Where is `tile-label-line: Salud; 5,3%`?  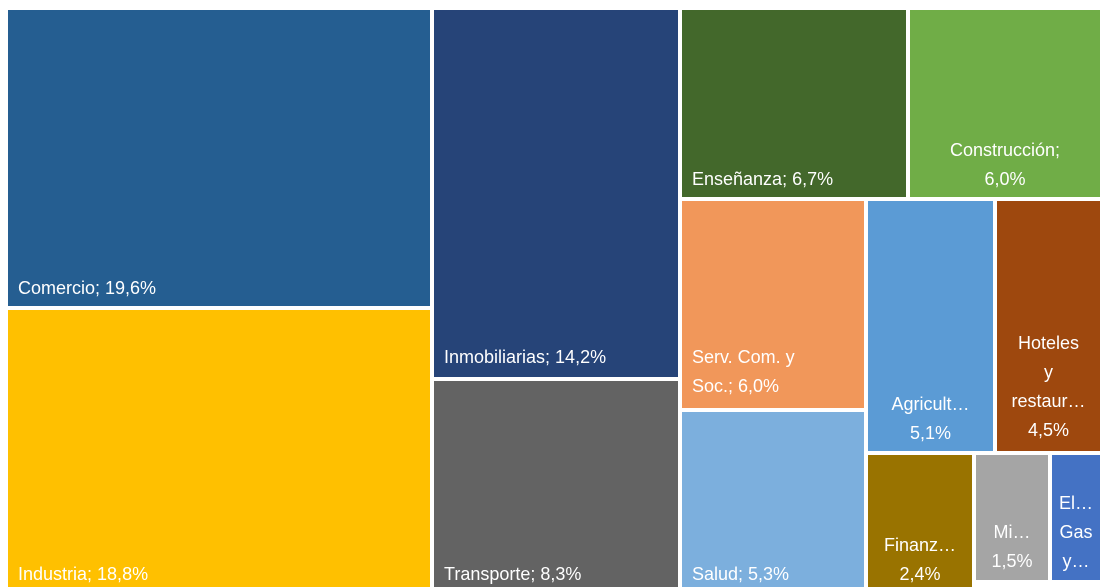
tile-label-line: Salud; 5,3% is located at coordinates (740, 574).